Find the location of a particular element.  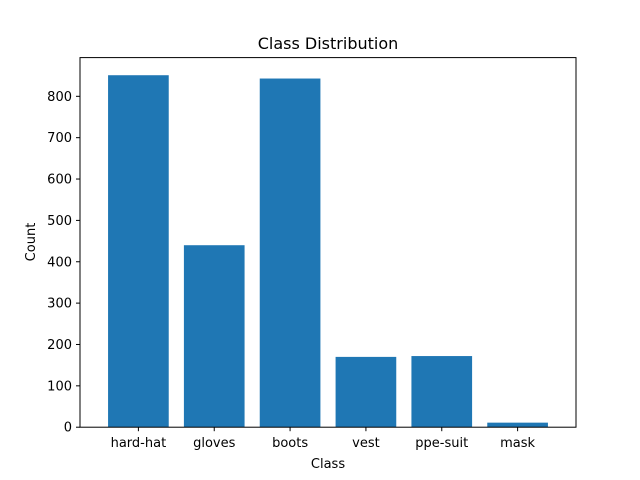

bar-gloves is located at coordinates (214, 336).